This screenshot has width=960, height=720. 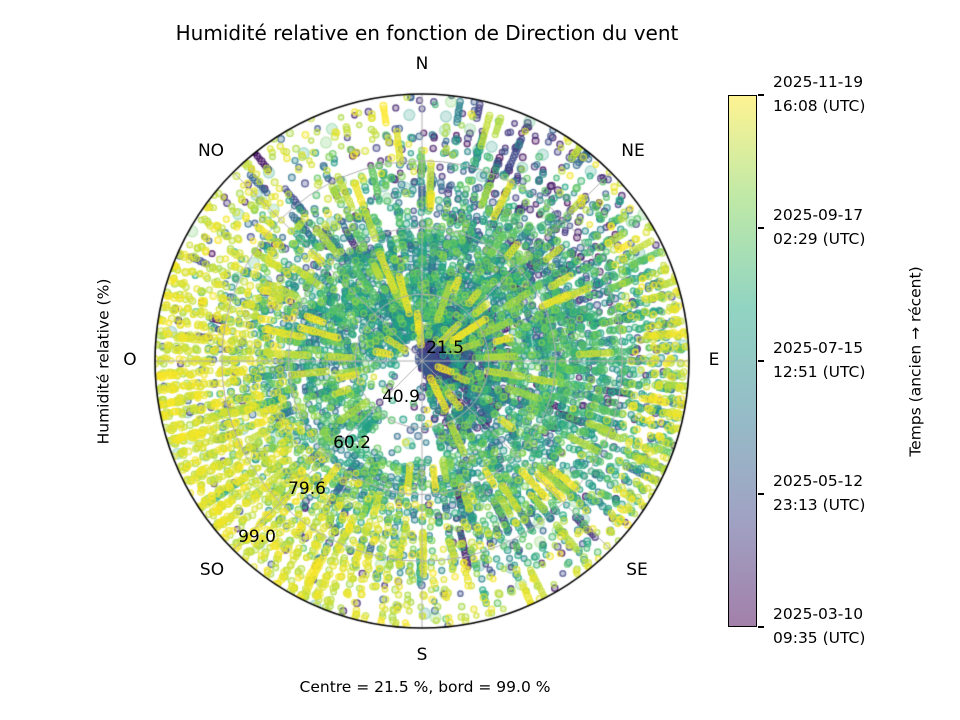 I want to click on colorbar-ticklabel-2: 2025-07-15 12:51 (UTC), so click(x=819, y=360).